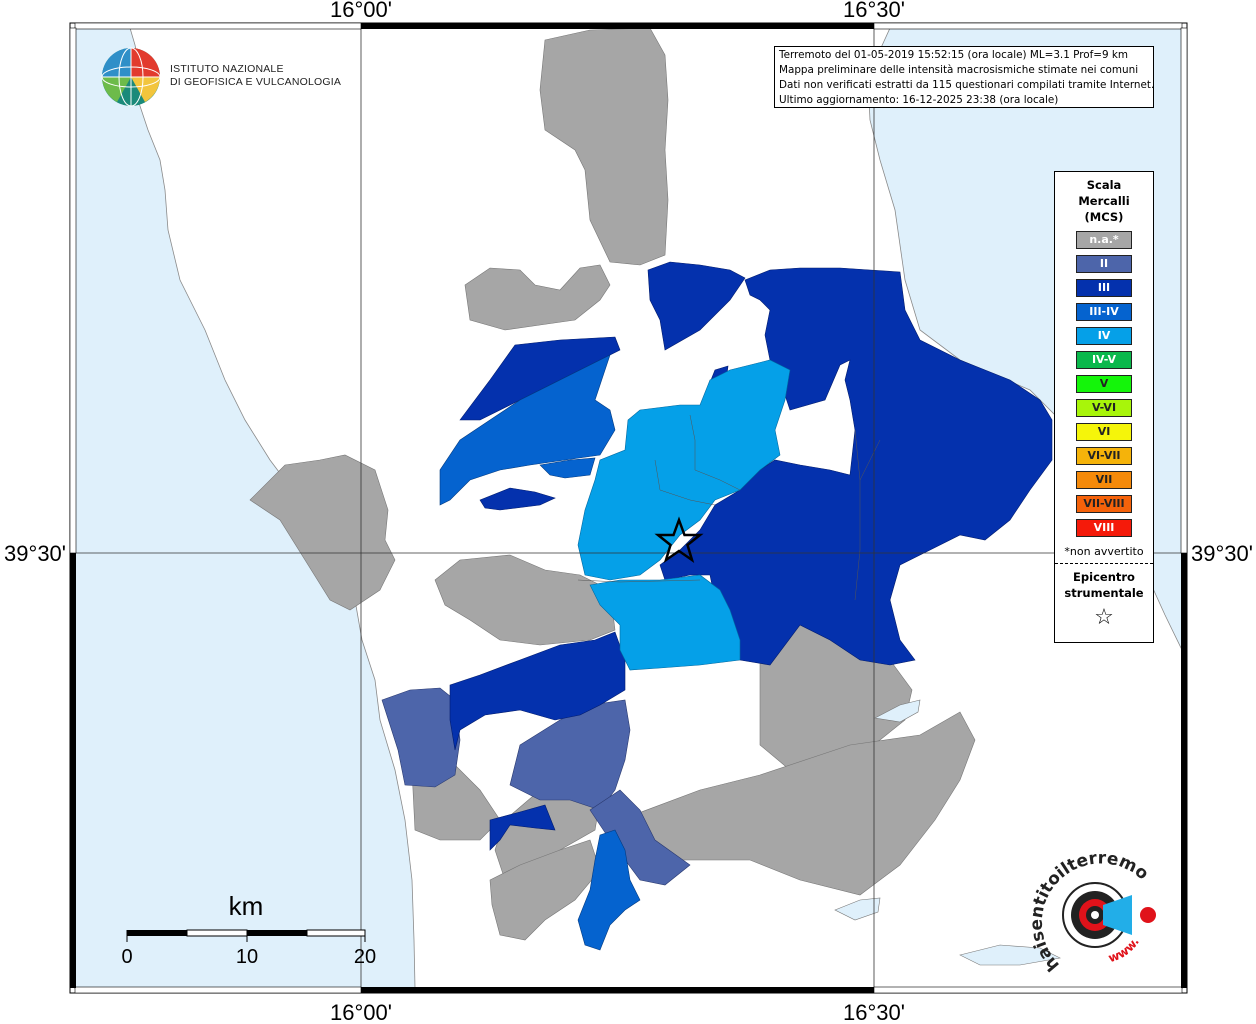 Image resolution: width=1256 pixels, height=1024 pixels. I want to click on lon-label-top-right: 16°30', so click(874, 11).